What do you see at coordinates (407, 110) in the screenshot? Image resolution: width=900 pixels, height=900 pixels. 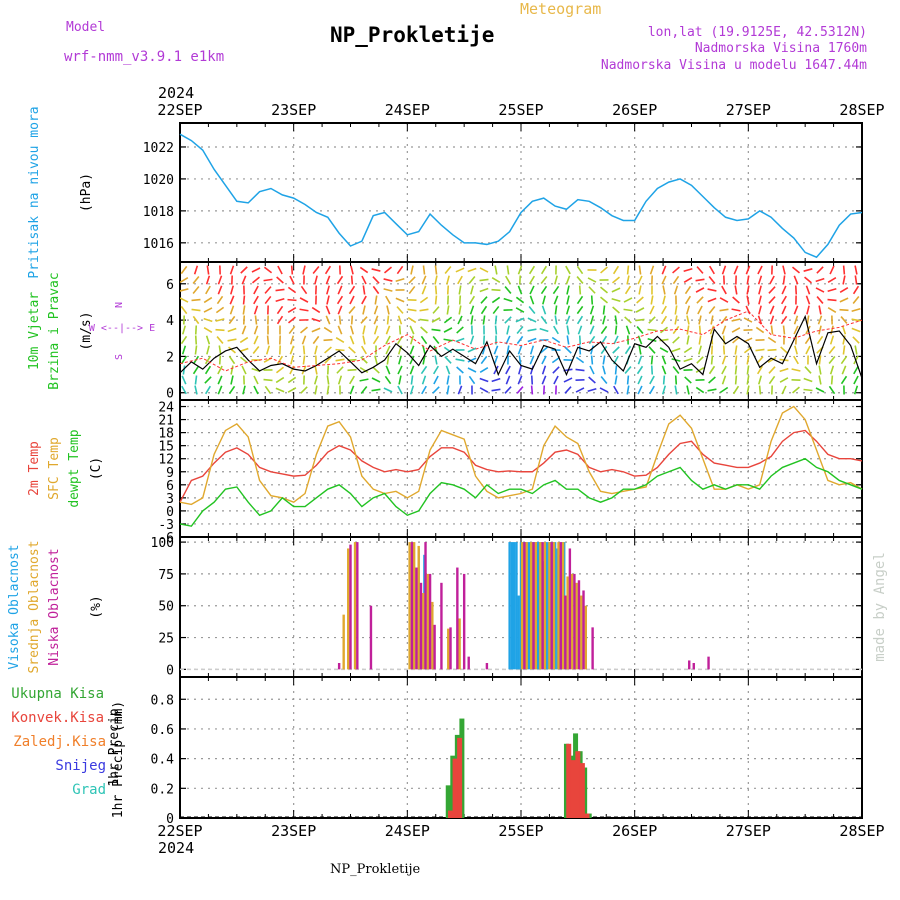 I see `x-tick-label: 24SEP` at bounding box center [407, 110].